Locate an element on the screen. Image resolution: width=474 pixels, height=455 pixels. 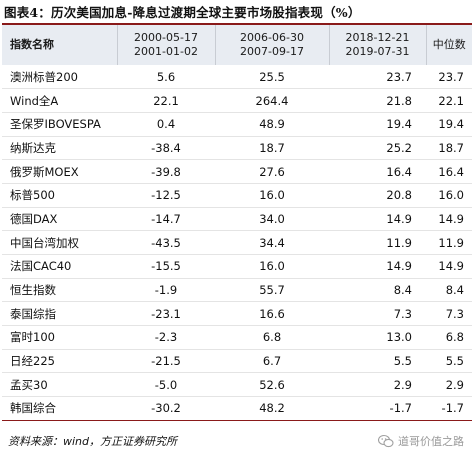
period-3-value: 25.2 is located at coordinates (377, 148).